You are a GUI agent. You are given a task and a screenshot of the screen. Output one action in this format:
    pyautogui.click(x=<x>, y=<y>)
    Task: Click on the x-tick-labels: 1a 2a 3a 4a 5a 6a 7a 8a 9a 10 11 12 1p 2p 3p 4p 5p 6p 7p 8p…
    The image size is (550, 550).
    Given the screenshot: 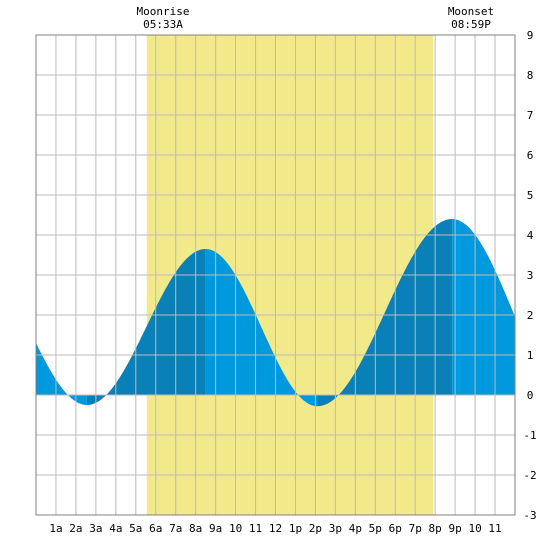 What is the action you would take?
    pyautogui.click(x=275, y=528)
    